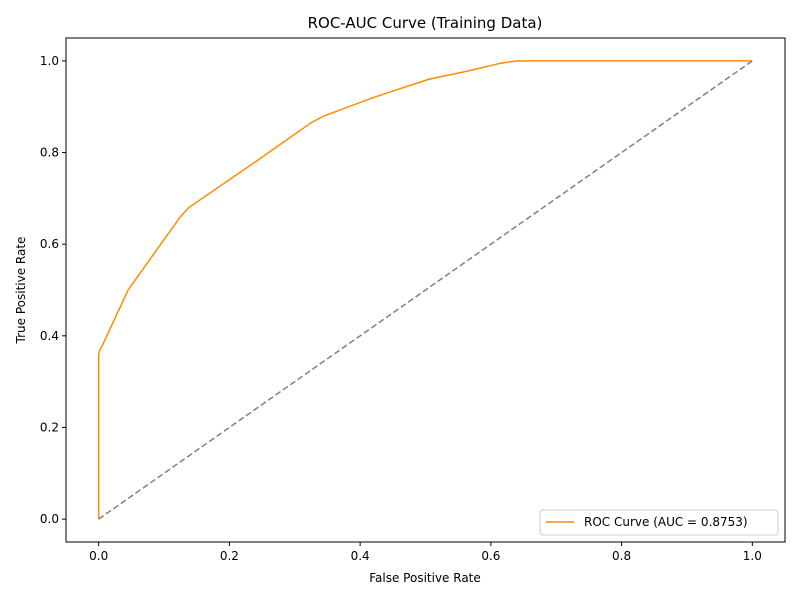  Describe the element at coordinates (98, 556) in the screenshot. I see `x-tick-label: 0.0` at that location.